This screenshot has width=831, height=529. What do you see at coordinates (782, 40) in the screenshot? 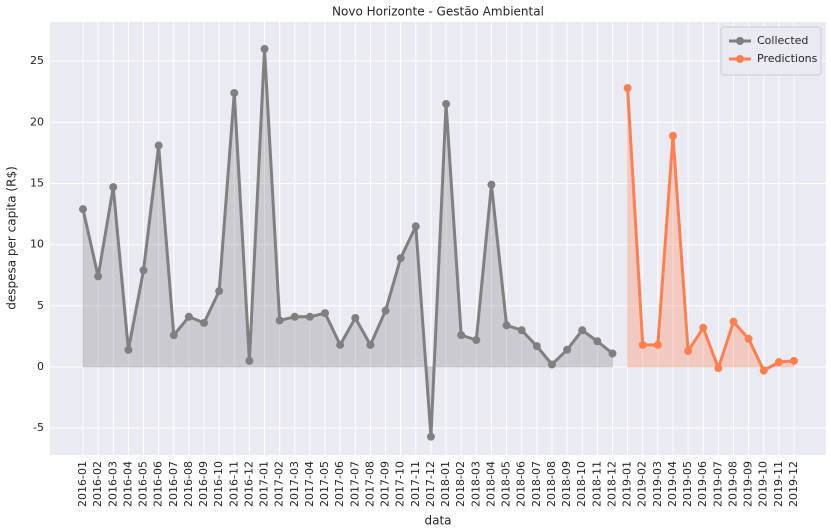
I see `legend-label: Collected` at bounding box center [782, 40].